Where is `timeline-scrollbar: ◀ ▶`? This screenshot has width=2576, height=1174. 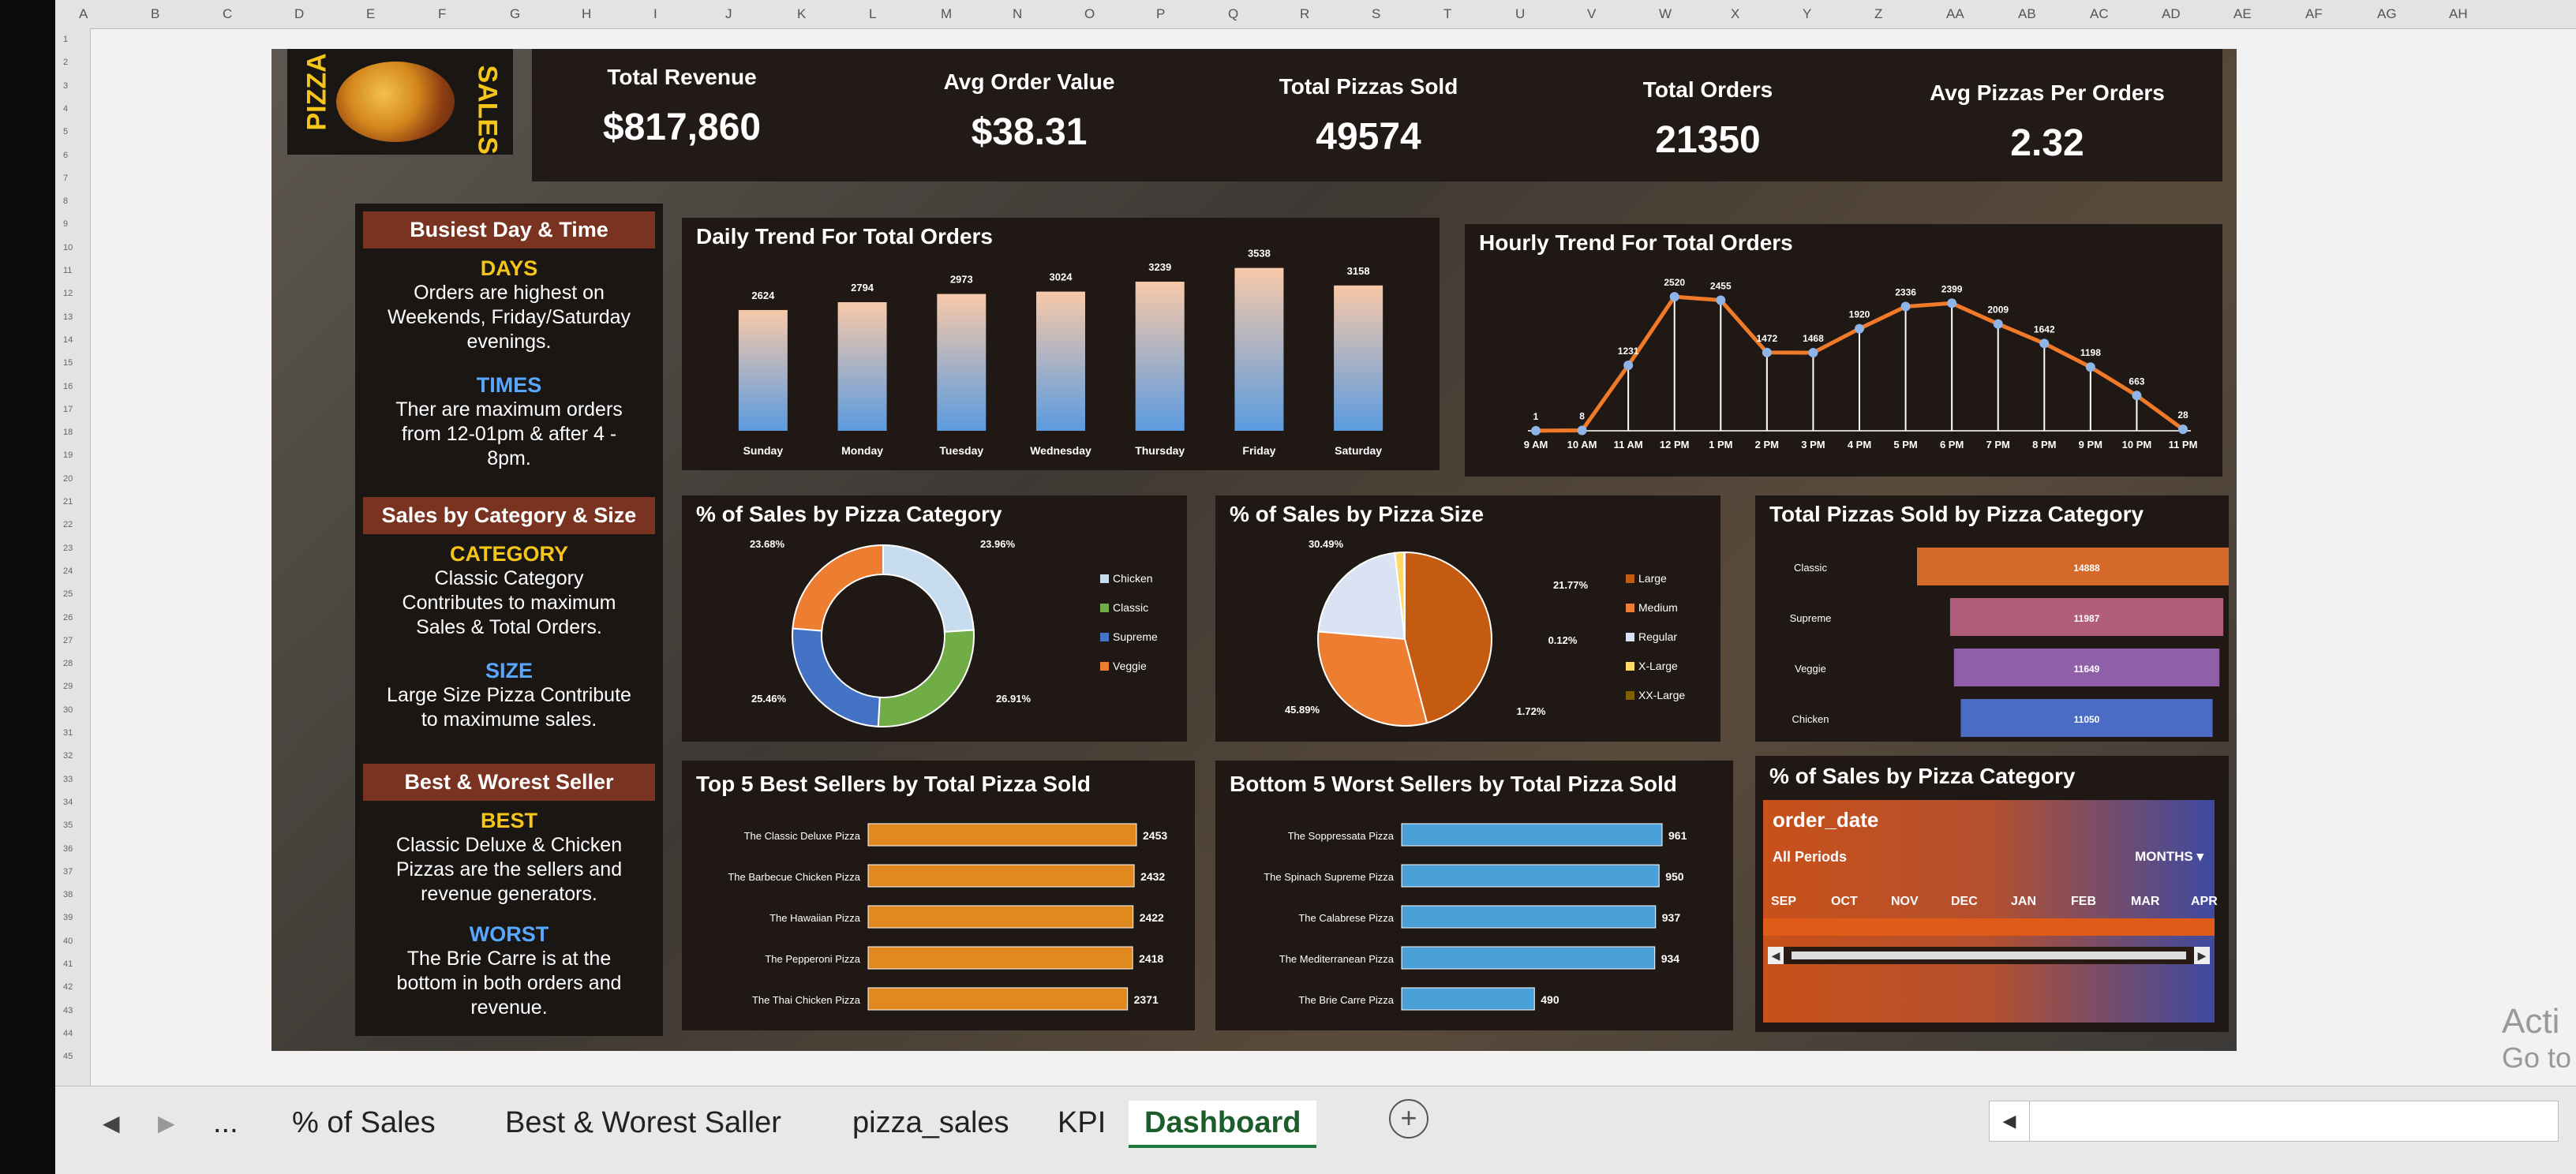
timeline-scrollbar: ◀ ▶ is located at coordinates (1989, 956).